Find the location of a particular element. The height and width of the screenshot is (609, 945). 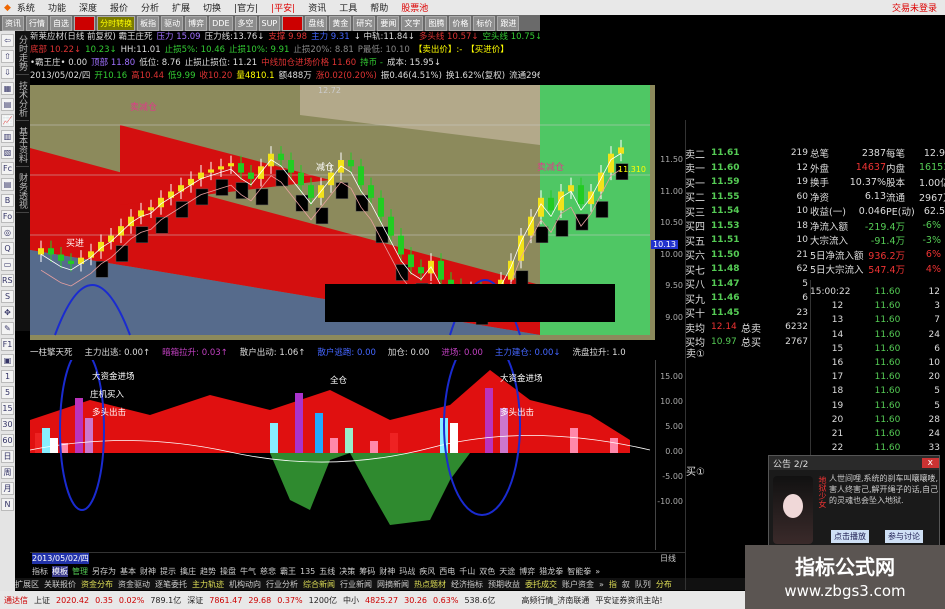

indicator-tab: 基本 is located at coordinates (128, 571).